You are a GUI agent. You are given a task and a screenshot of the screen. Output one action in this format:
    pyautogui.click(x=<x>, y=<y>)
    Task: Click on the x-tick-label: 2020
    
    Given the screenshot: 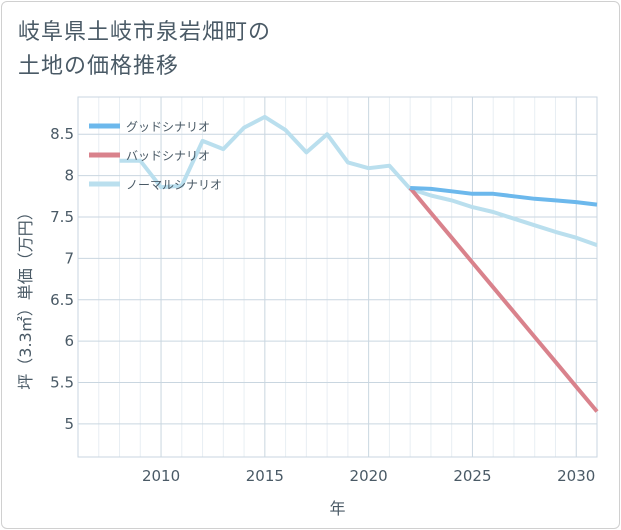 What is the action you would take?
    pyautogui.click(x=369, y=476)
    